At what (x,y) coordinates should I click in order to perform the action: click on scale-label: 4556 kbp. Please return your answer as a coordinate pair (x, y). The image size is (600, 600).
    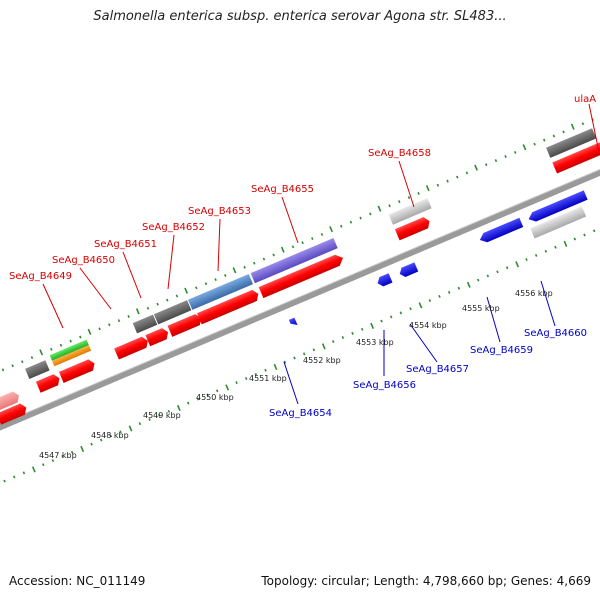
    Looking at the image, I should click on (534, 293).